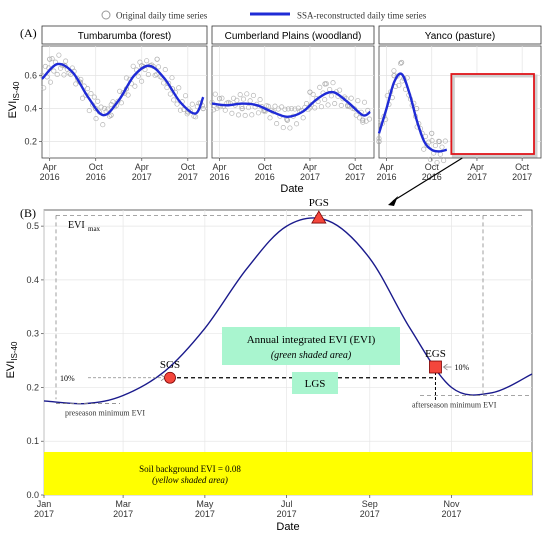  Describe the element at coordinates (30, 76) in the screenshot. I see `y-tick-label: 0.6` at that location.